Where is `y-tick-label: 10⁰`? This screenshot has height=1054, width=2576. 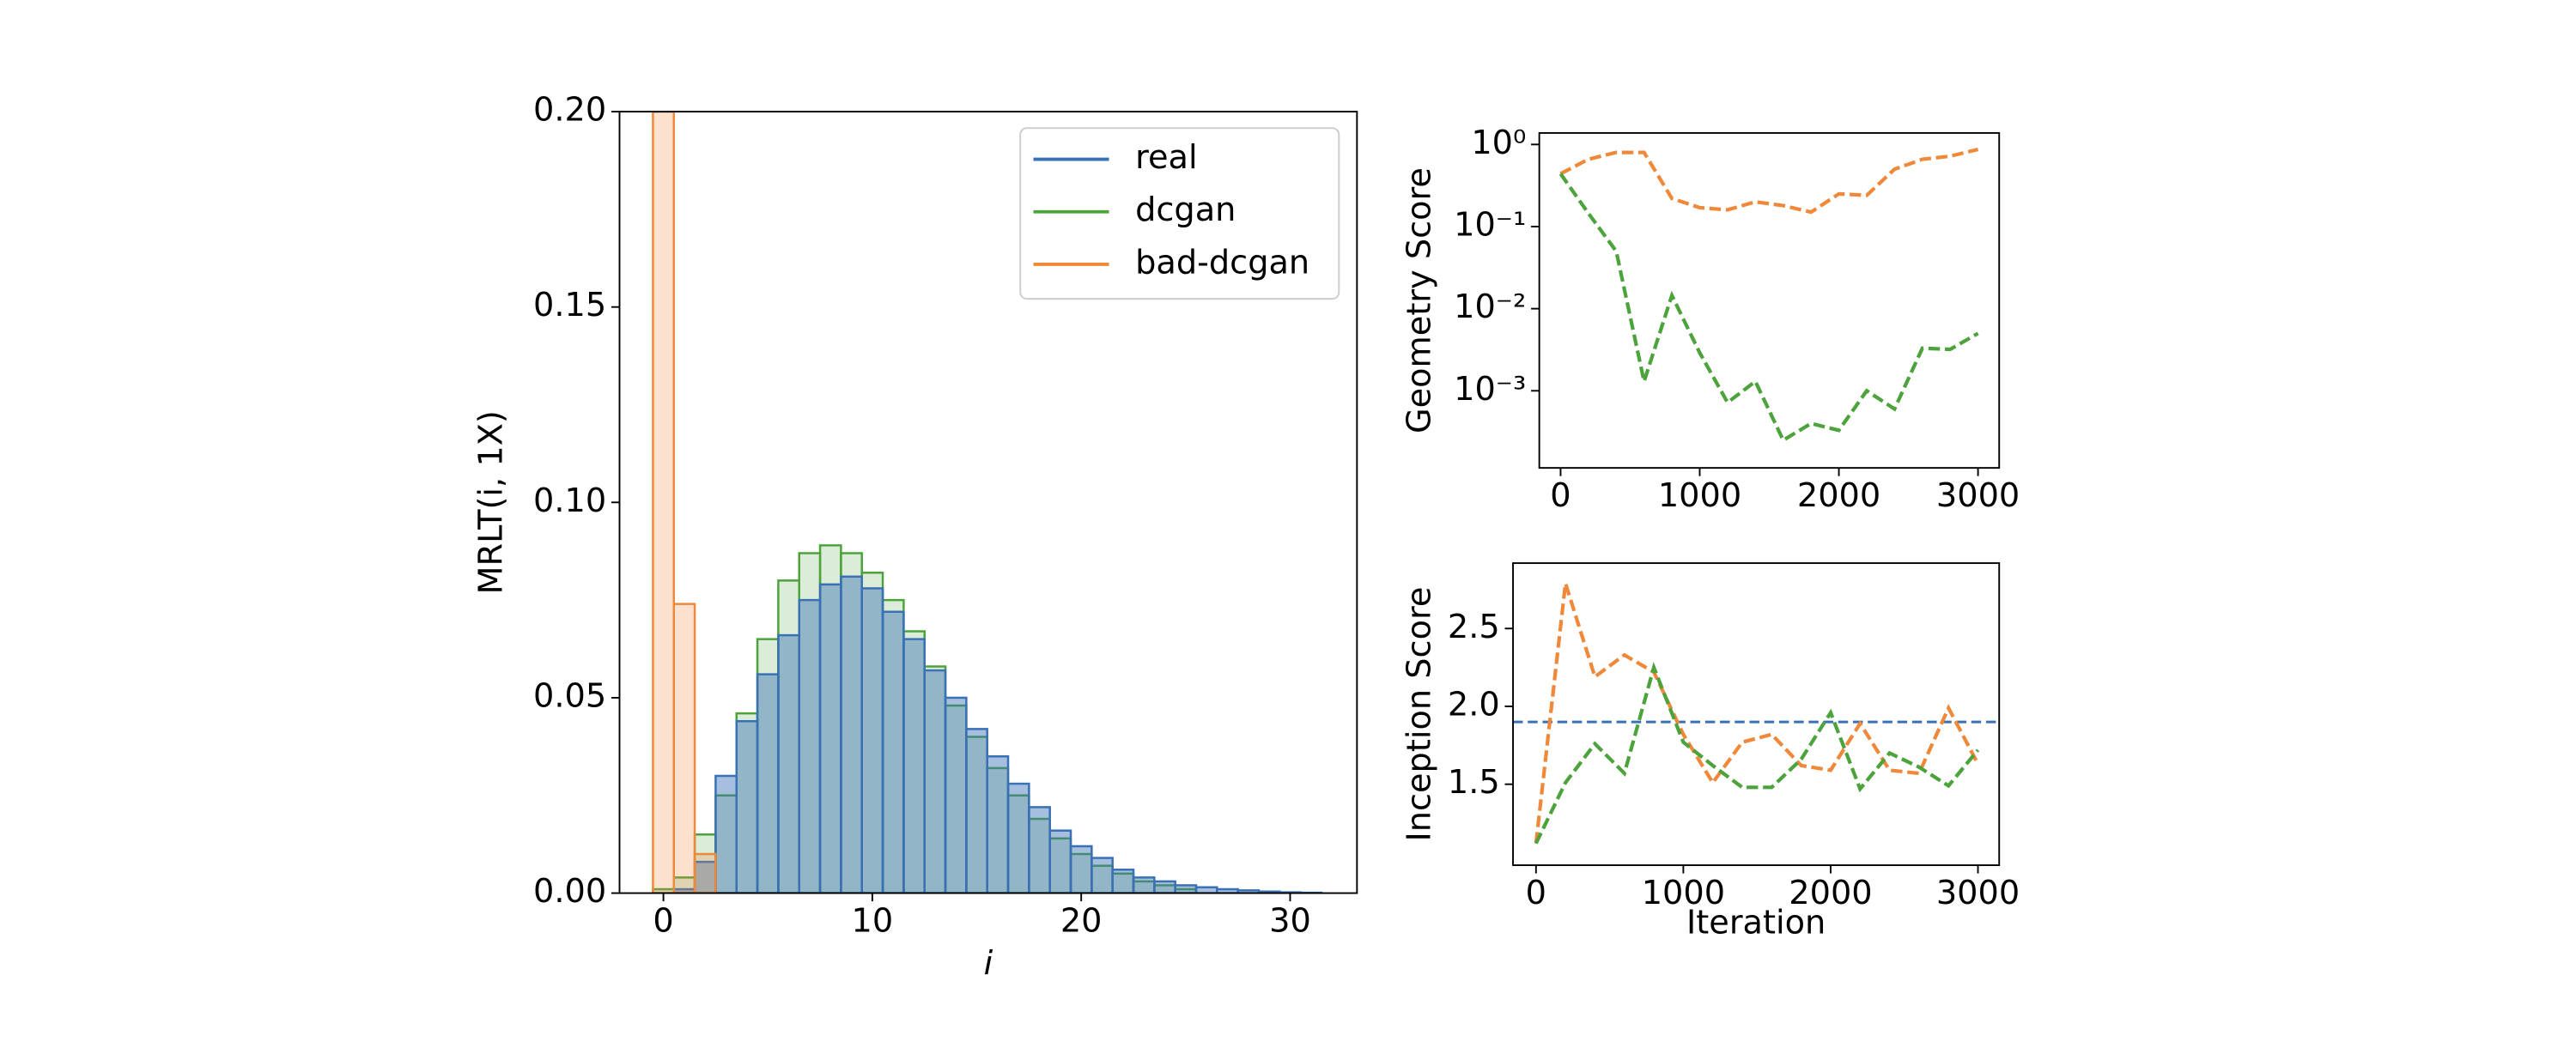 y-tick-label: 10⁰ is located at coordinates (1499, 143).